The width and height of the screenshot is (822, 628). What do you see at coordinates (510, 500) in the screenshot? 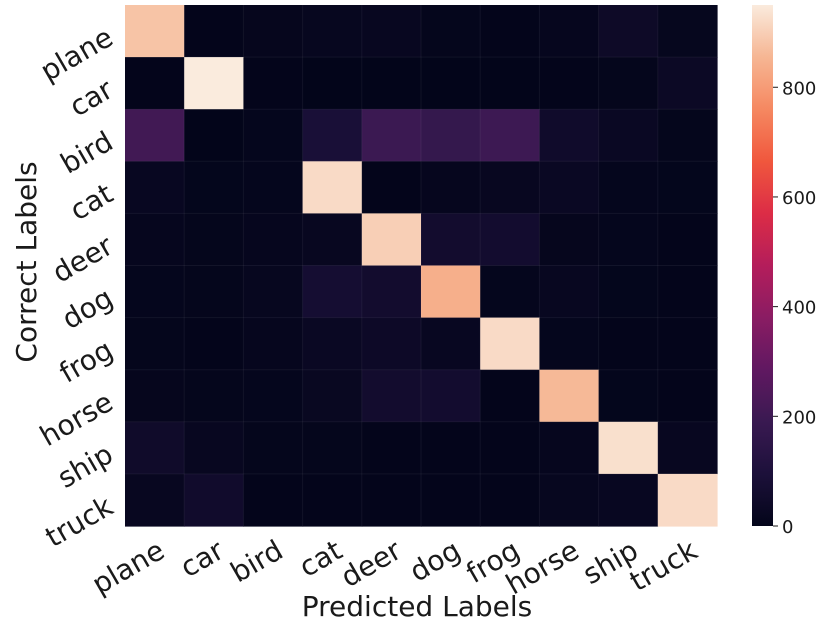
I see `heatmap-cell-truck-frog` at bounding box center [510, 500].